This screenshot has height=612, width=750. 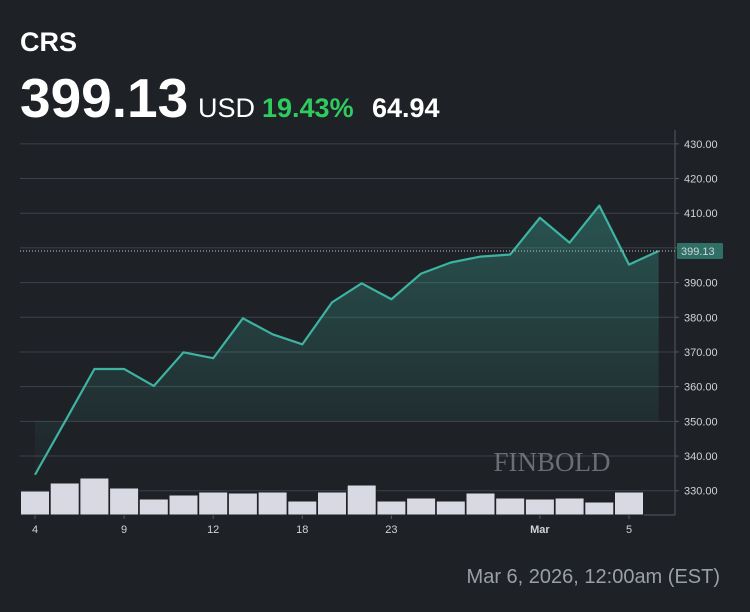 I want to click on y-tick-label: 430.00, so click(x=701, y=145).